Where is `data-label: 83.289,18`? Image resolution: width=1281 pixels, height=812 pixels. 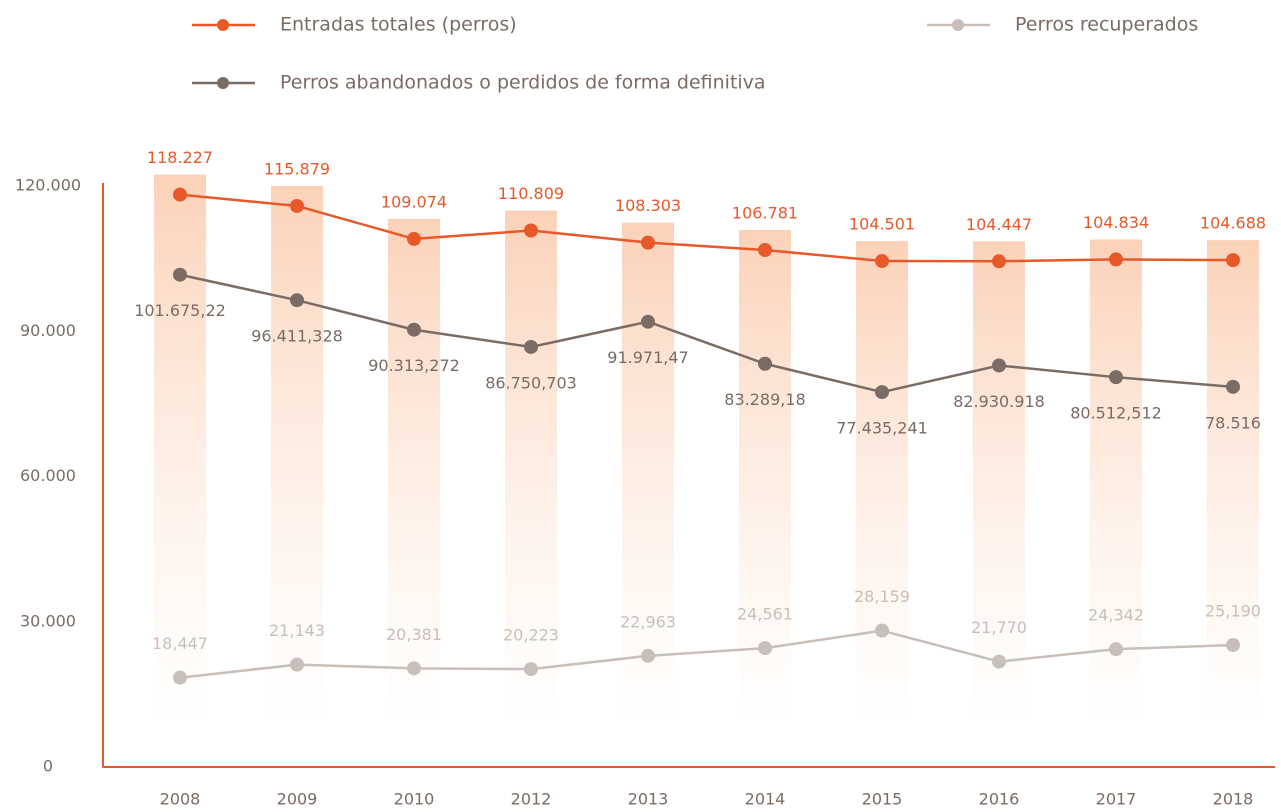 data-label: 83.289,18 is located at coordinates (764, 399).